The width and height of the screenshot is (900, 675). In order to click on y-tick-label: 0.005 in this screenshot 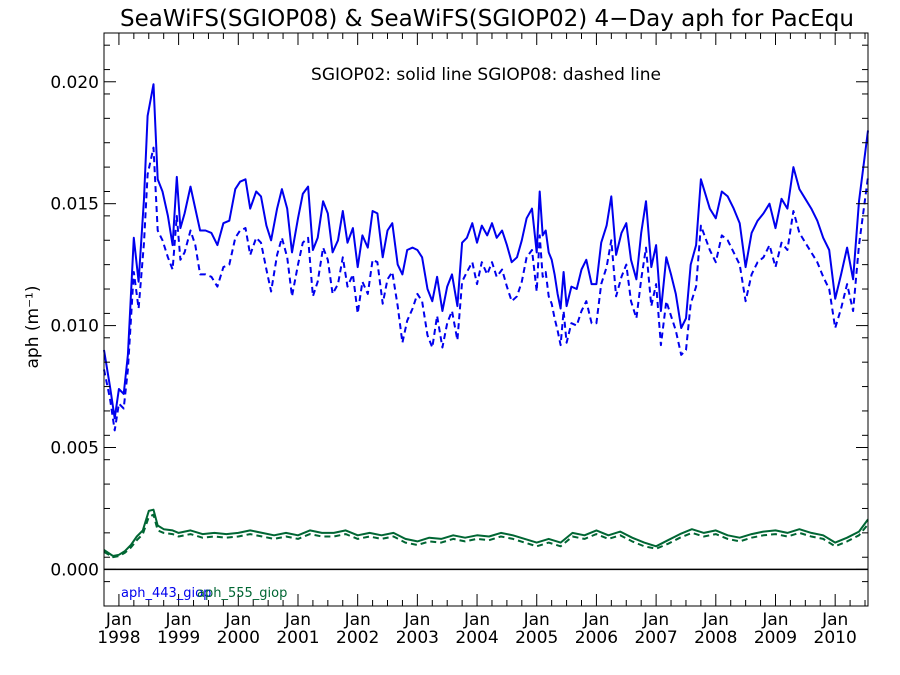, I will do `click(74, 449)`.